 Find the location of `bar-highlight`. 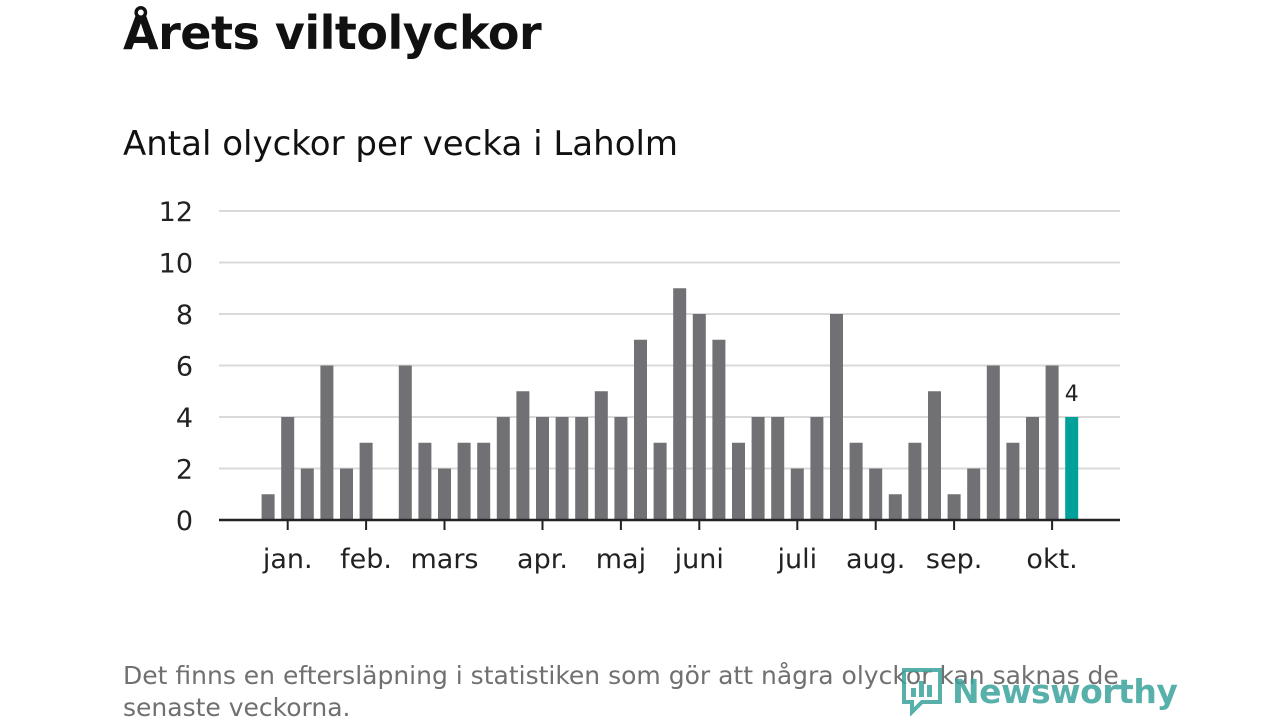

bar-highlight is located at coordinates (1072, 468).